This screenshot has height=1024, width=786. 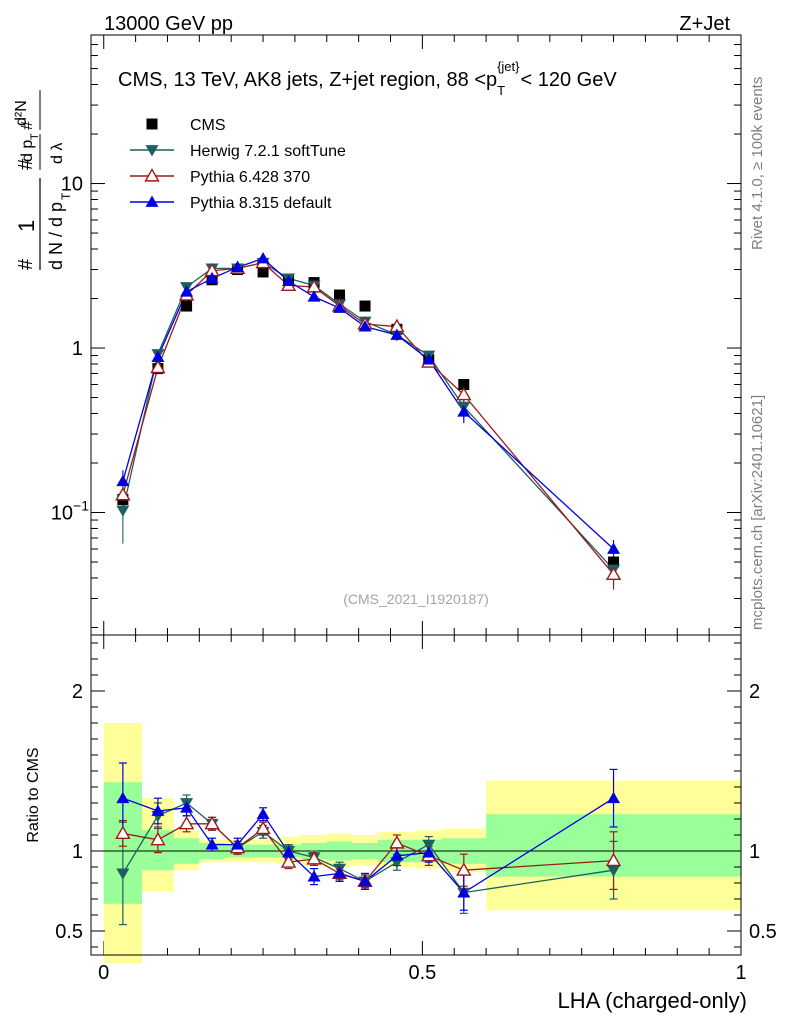 I want to click on svg-text: 1, so click(x=26, y=226).